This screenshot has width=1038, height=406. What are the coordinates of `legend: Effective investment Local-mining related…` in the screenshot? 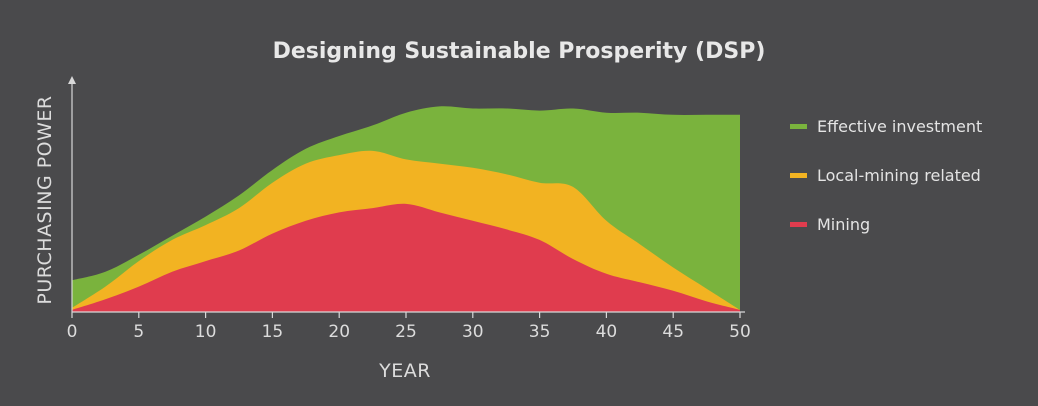 It's located at (886, 175).